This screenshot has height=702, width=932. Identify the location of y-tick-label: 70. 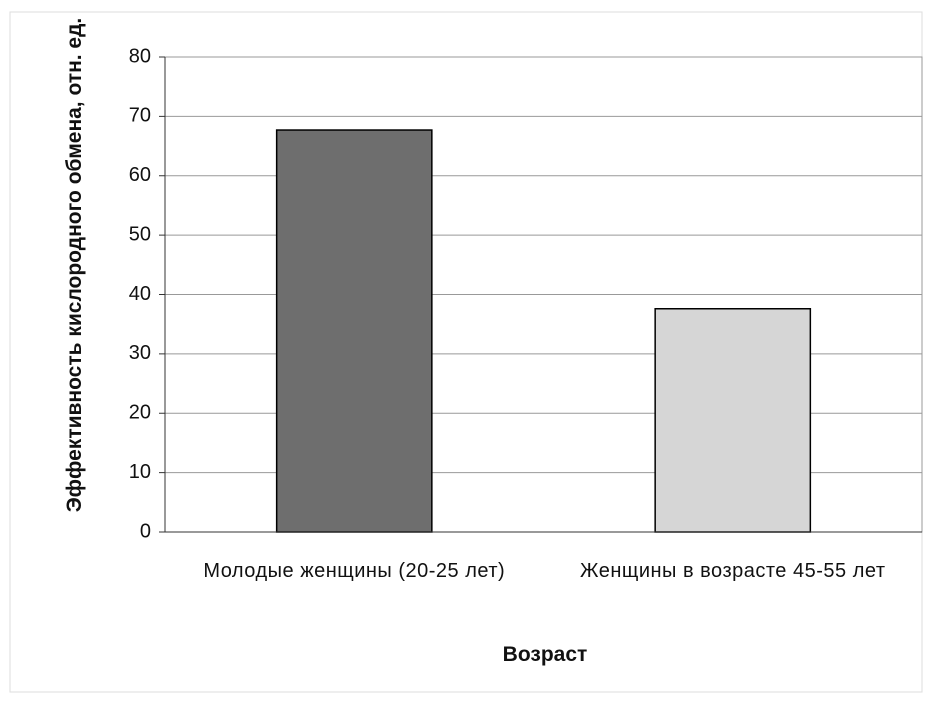
(140, 116).